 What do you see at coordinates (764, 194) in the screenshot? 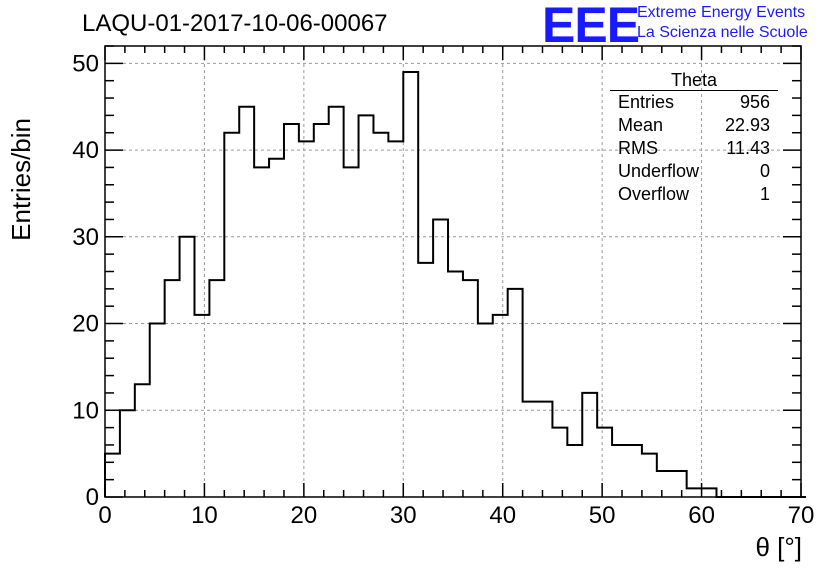
I see `stats-value: 1` at bounding box center [764, 194].